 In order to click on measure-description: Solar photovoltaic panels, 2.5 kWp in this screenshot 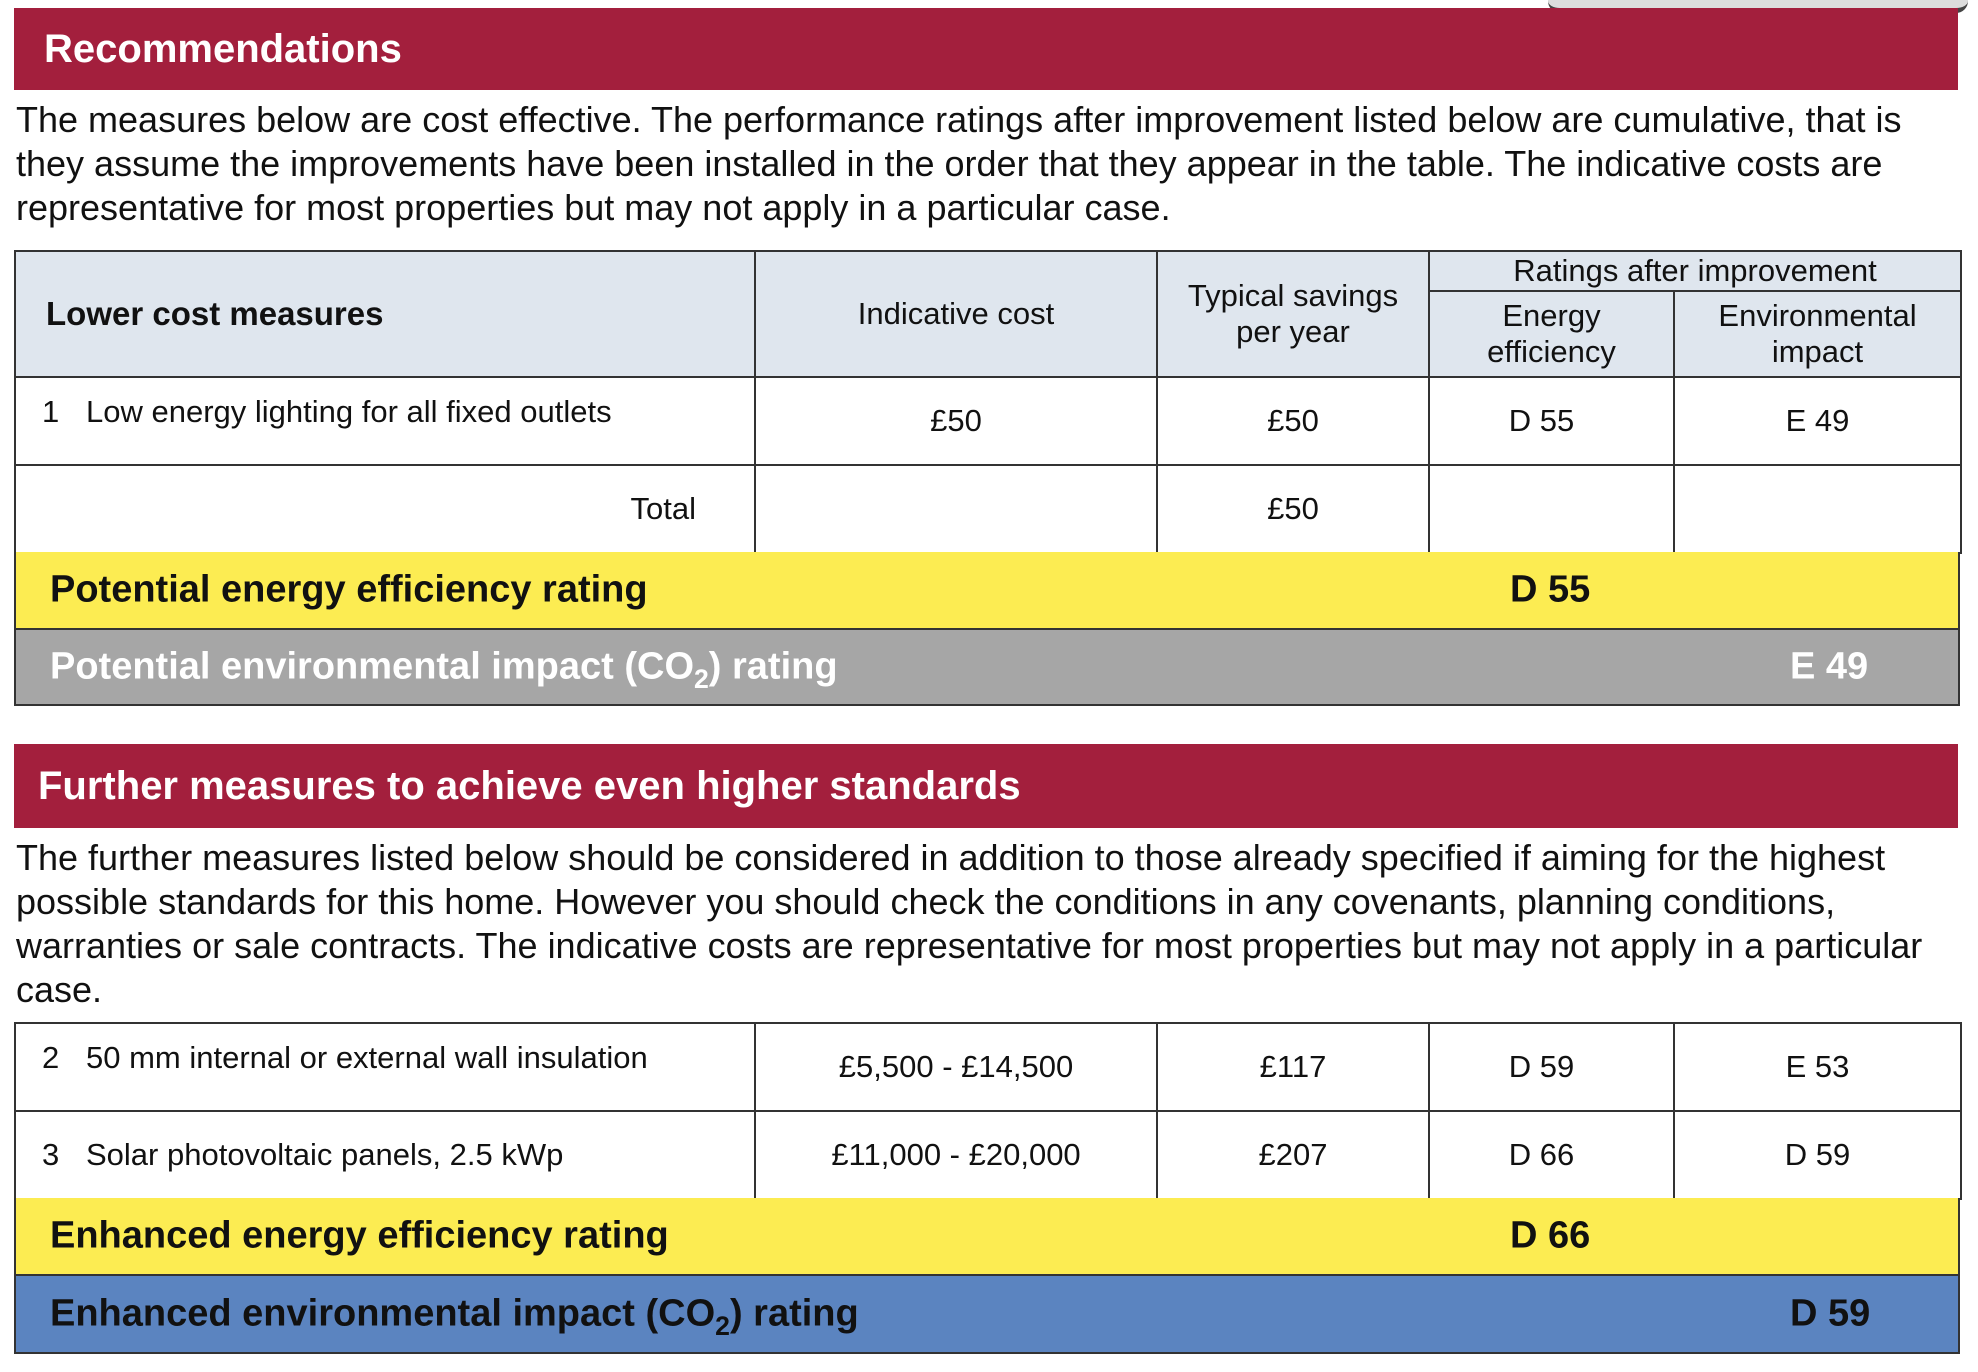, I will do `click(325, 1154)`.